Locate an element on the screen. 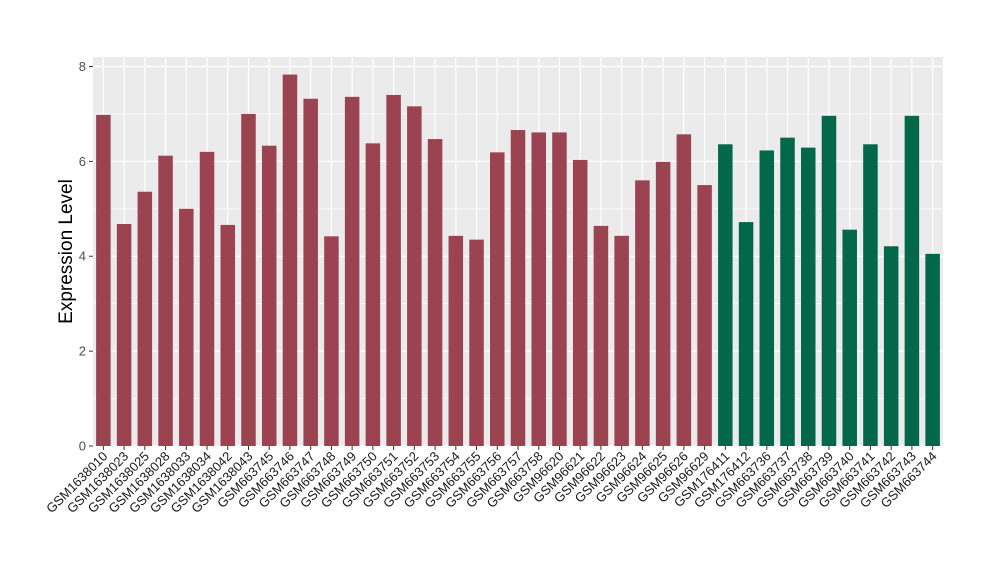 This screenshot has width=1000, height=585. bar-GSM663738 is located at coordinates (808, 297).